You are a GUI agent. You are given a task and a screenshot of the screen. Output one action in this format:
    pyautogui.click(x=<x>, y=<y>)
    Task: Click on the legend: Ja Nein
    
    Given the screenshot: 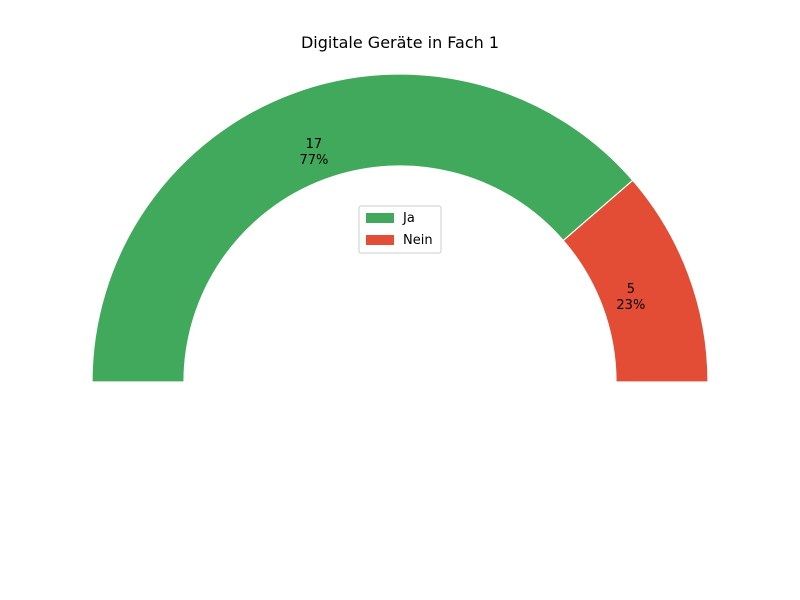 What is the action you would take?
    pyautogui.click(x=400, y=229)
    